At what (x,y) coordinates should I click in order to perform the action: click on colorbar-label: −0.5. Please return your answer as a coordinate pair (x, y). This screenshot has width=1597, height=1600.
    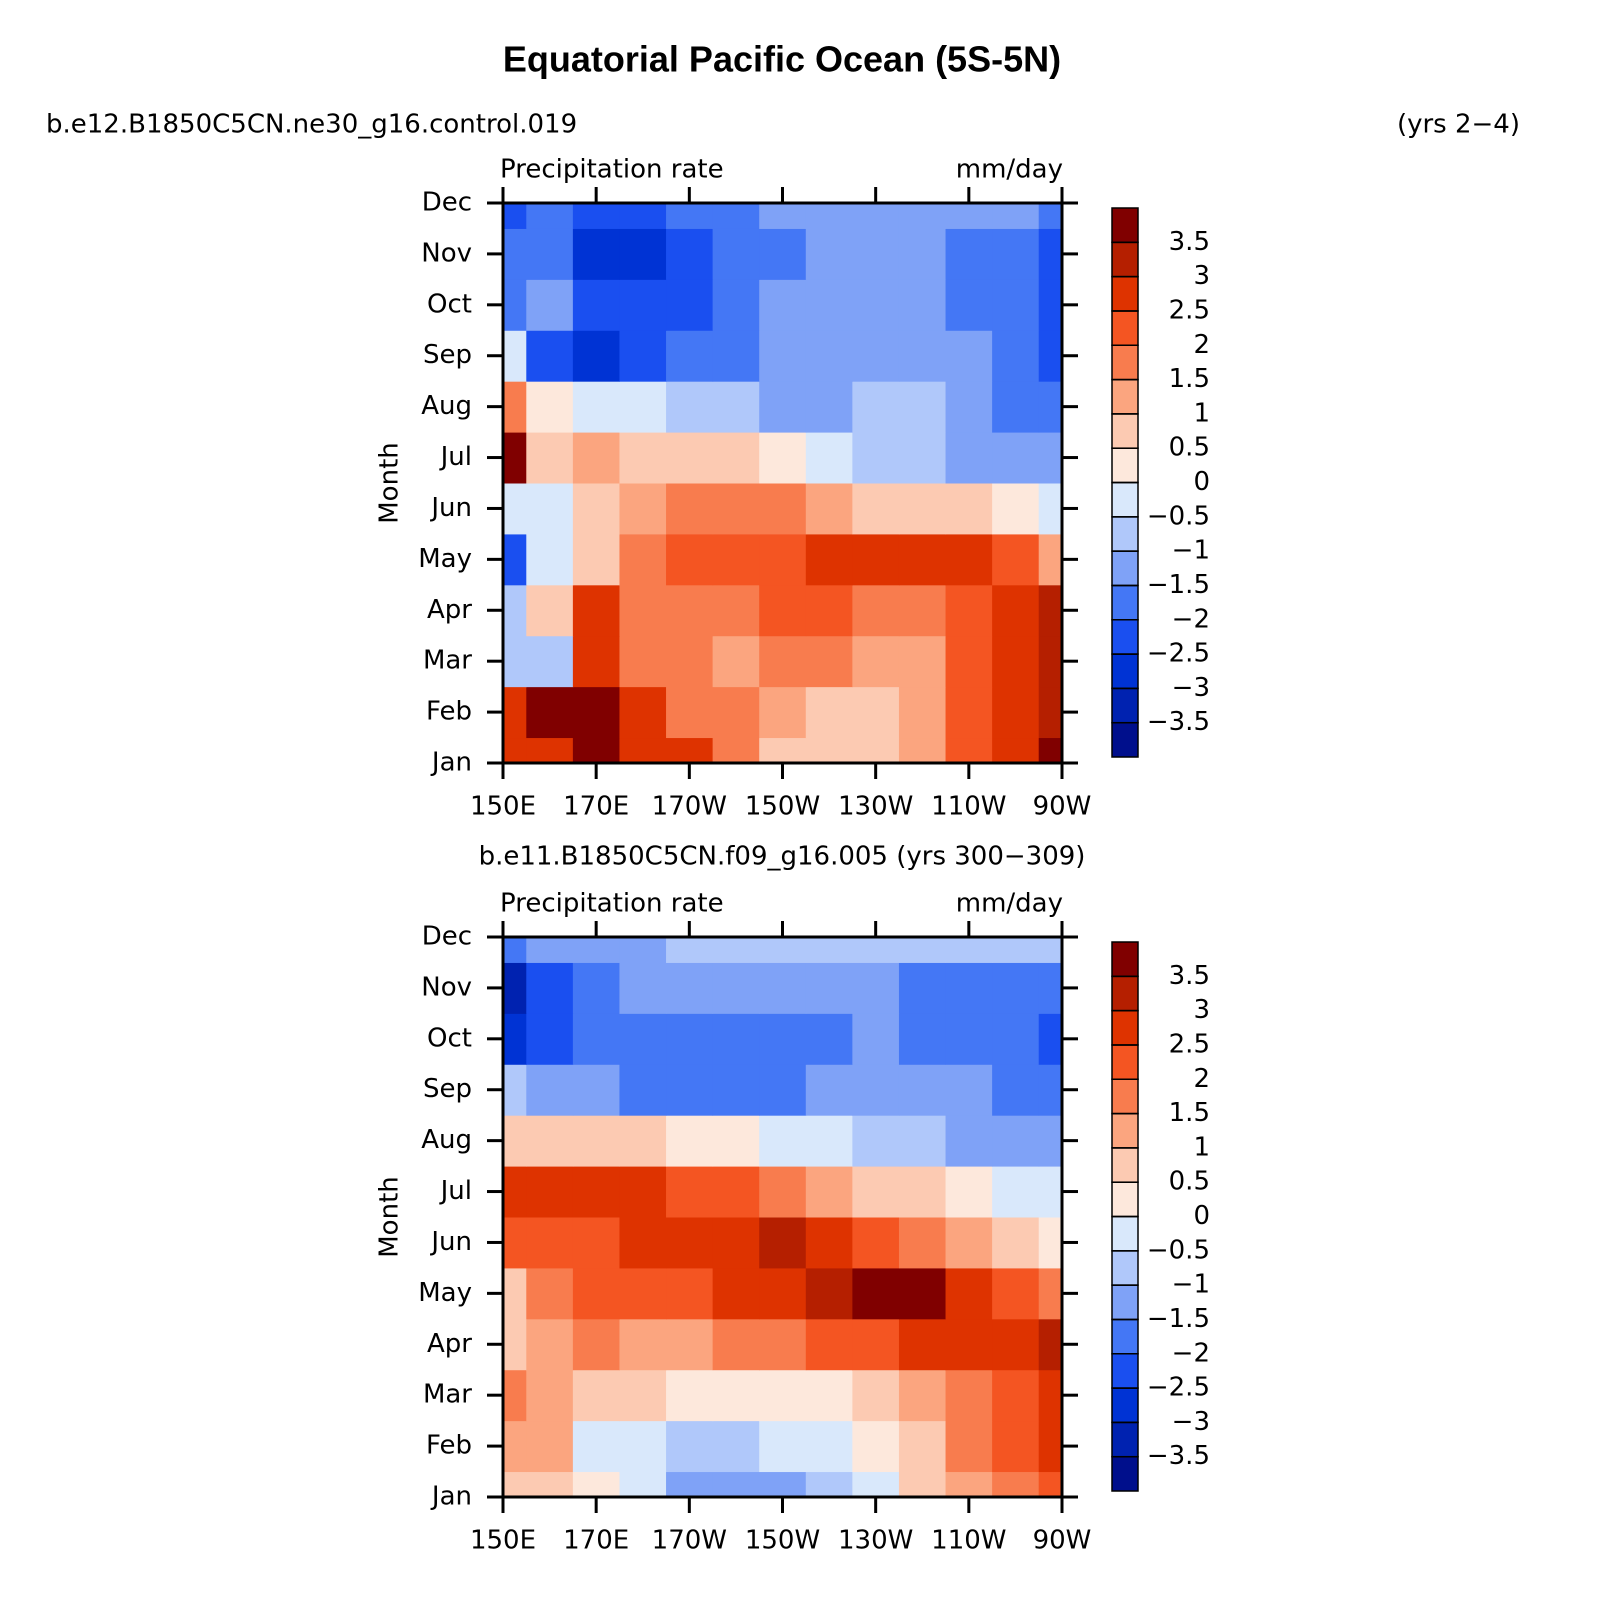
    Looking at the image, I should click on (1178, 1250).